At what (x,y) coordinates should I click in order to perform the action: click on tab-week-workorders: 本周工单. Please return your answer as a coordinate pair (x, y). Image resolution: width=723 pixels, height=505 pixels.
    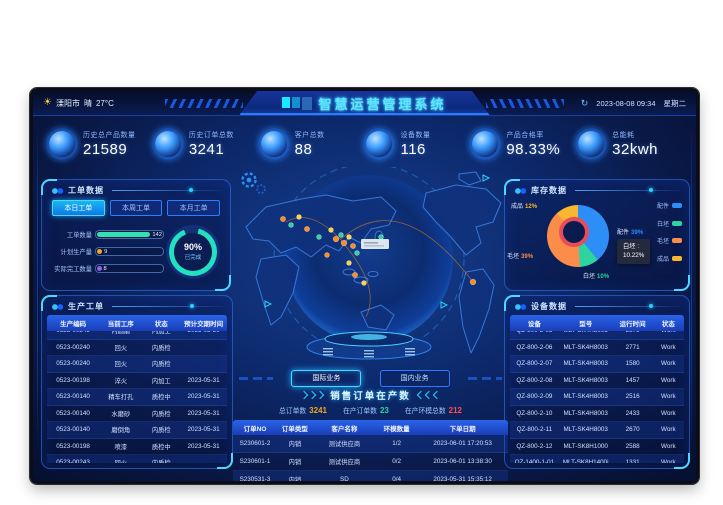
    Looking at the image, I should click on (136, 208).